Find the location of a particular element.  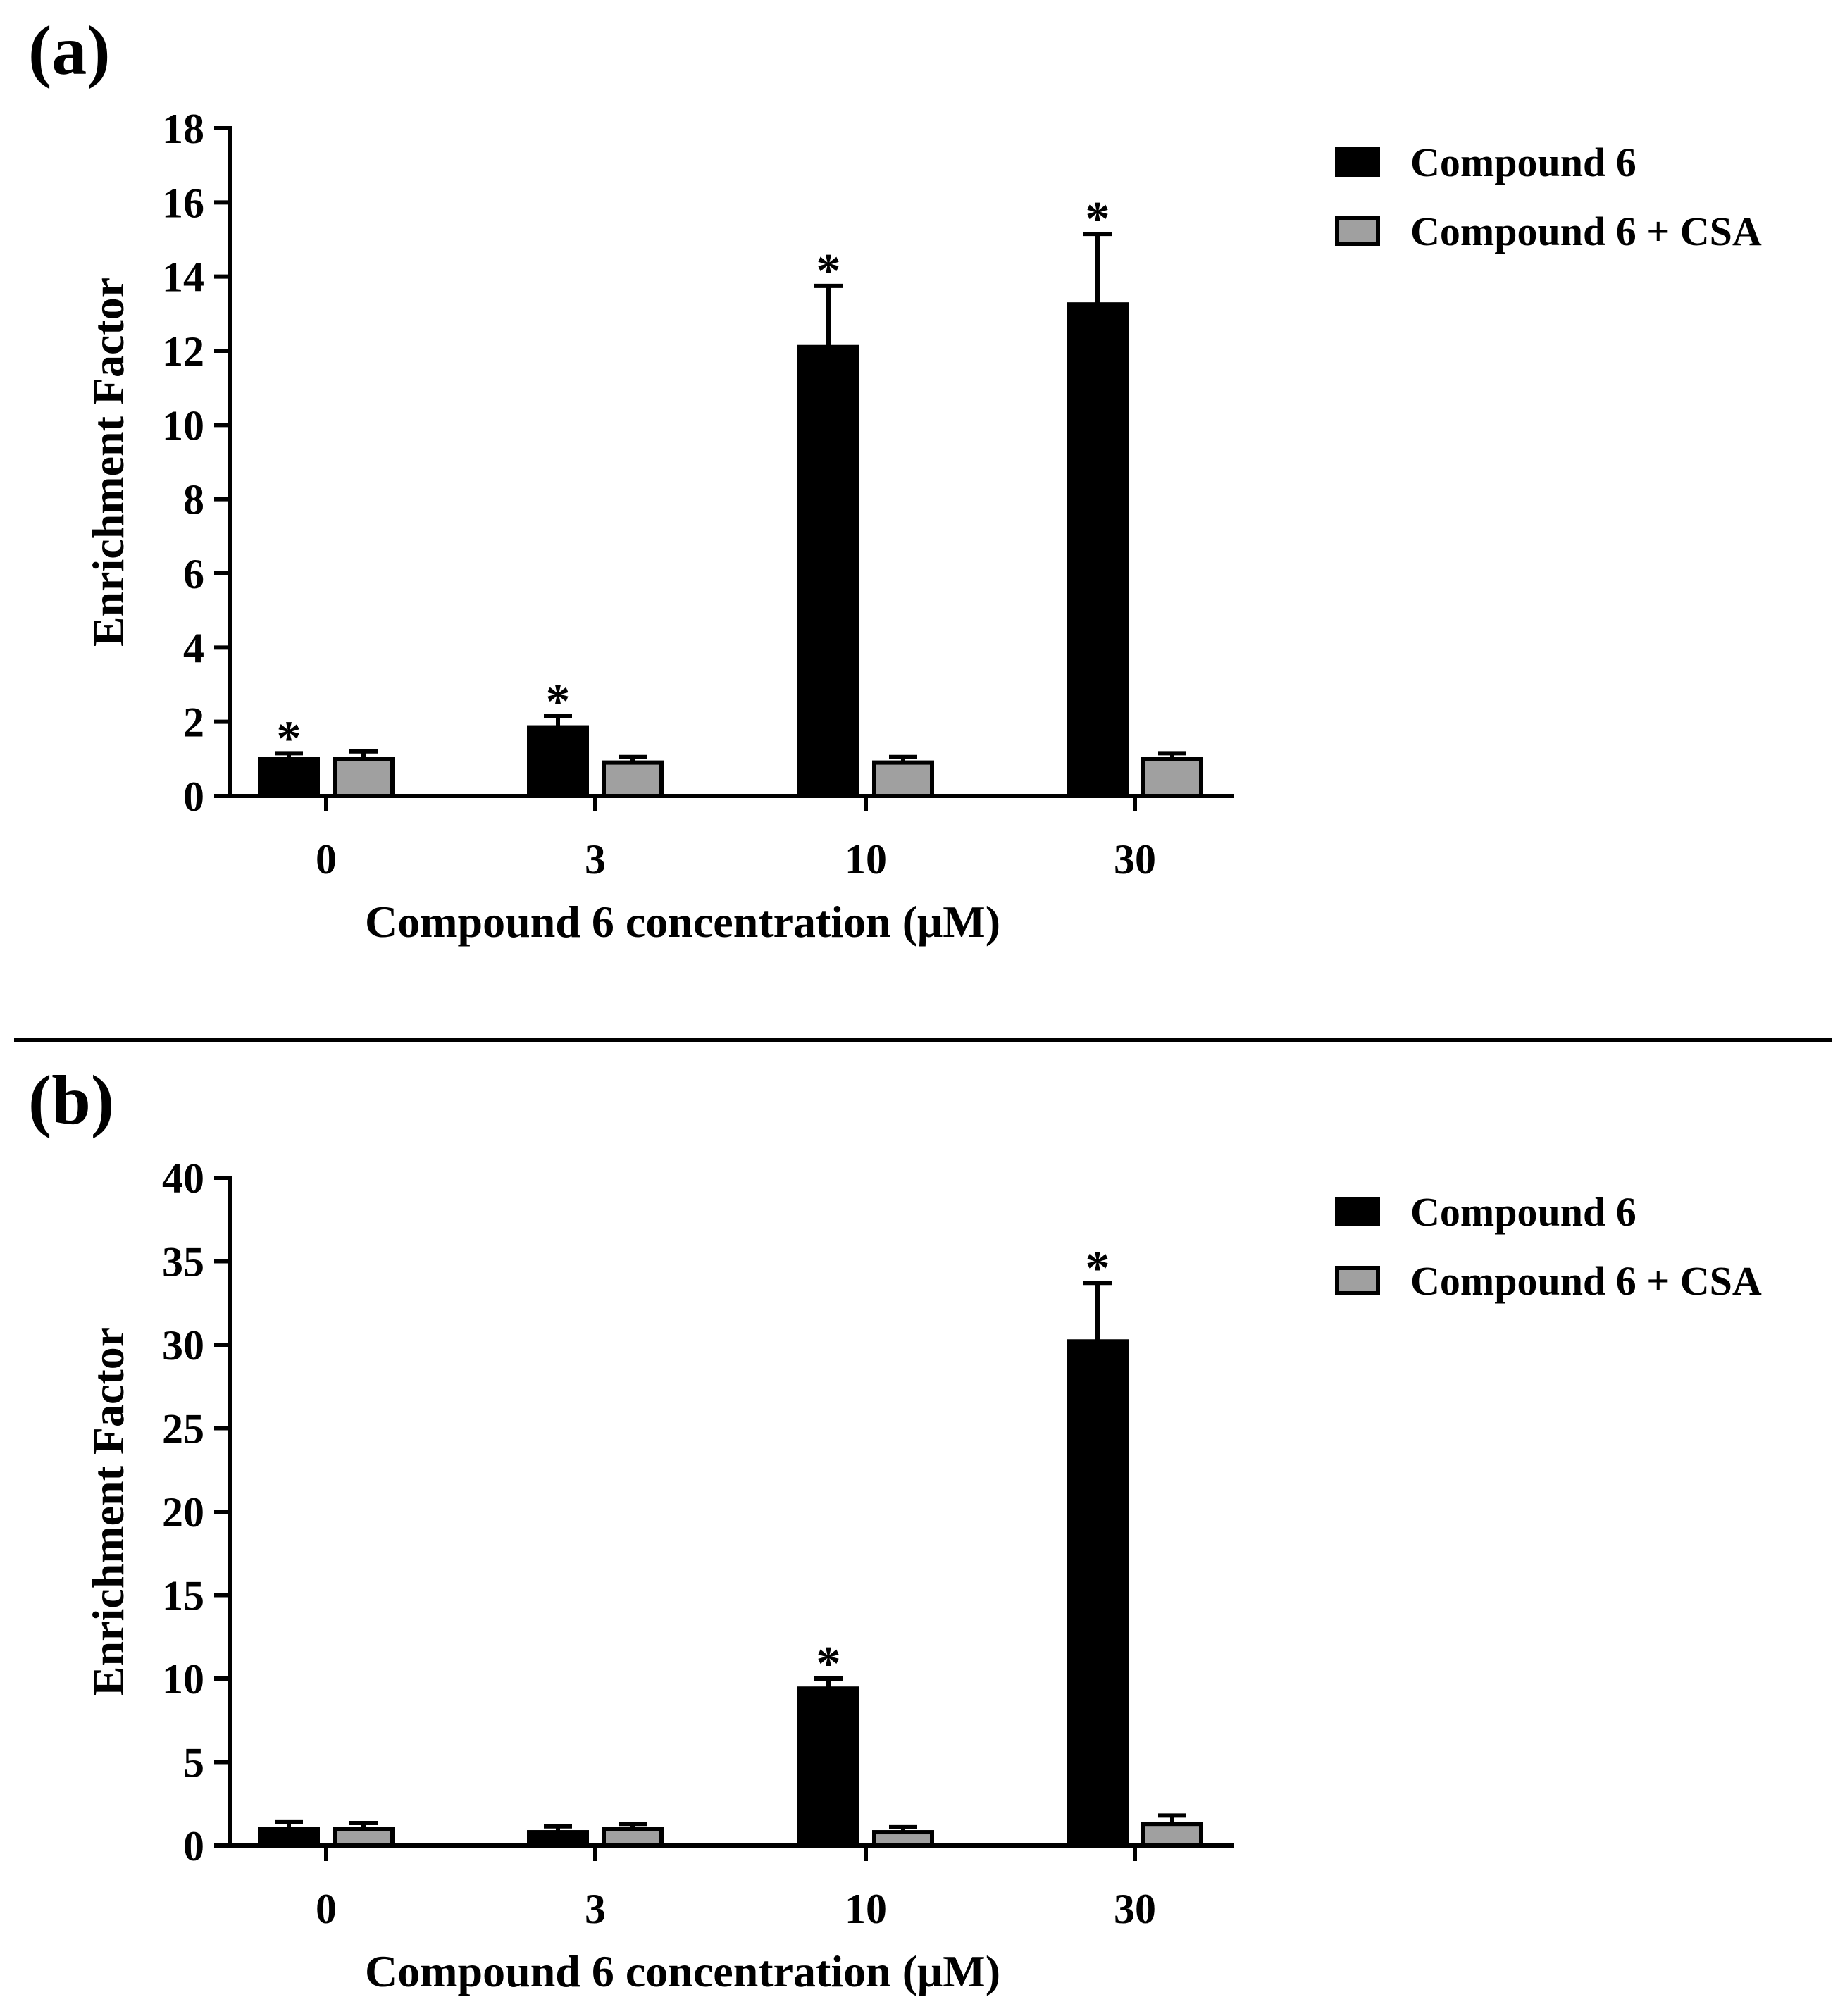

y-tick-label: 2 is located at coordinates (194, 722).